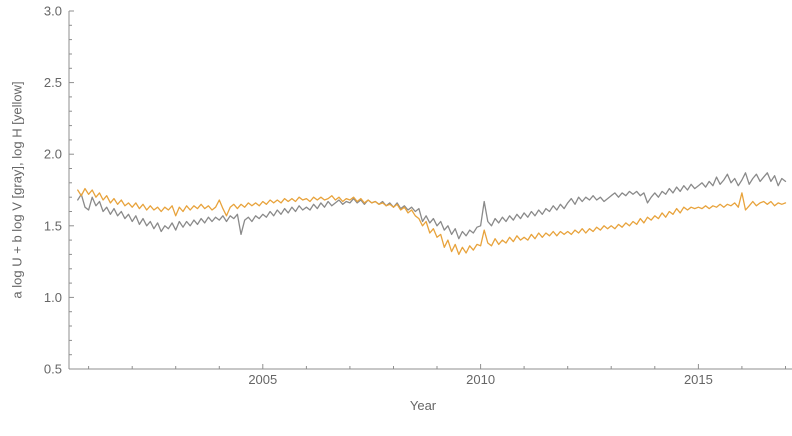 Image resolution: width=792 pixels, height=436 pixels. What do you see at coordinates (698, 379) in the screenshot?
I see `x-tick-label: 2015` at bounding box center [698, 379].